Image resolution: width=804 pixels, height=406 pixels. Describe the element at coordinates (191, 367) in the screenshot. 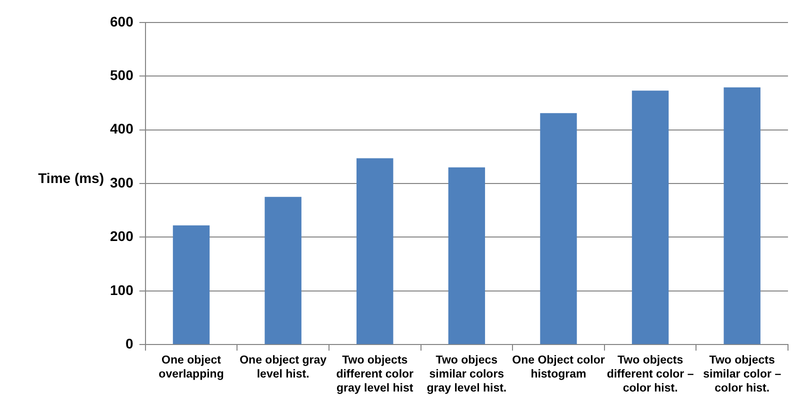

I see `x-tick-label: One object overlapping` at that location.